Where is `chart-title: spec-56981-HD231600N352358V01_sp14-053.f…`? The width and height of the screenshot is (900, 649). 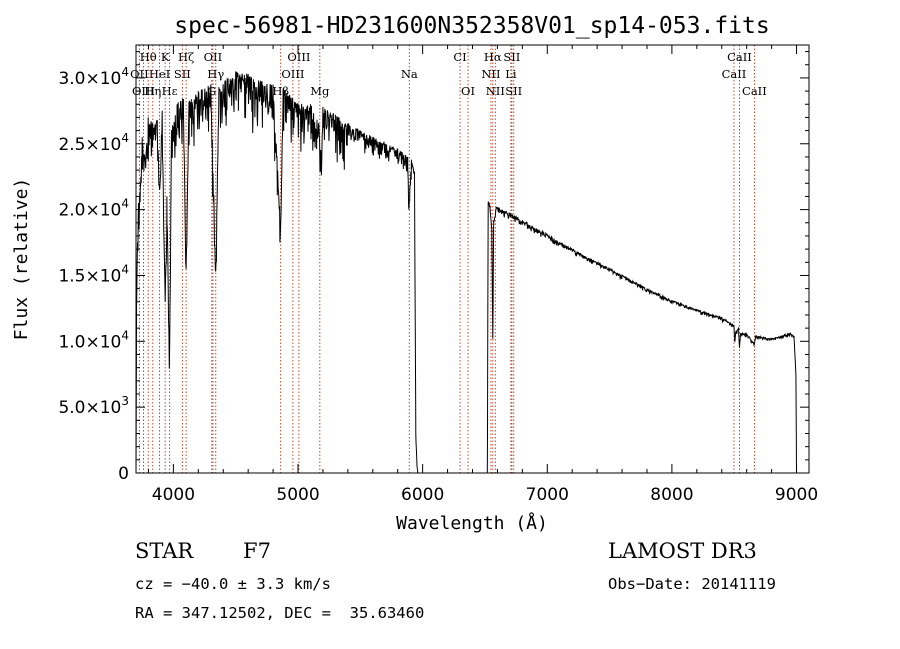
chart-title: spec-56981-HD231600N352358V01_sp14-053.f… is located at coordinates (471, 26).